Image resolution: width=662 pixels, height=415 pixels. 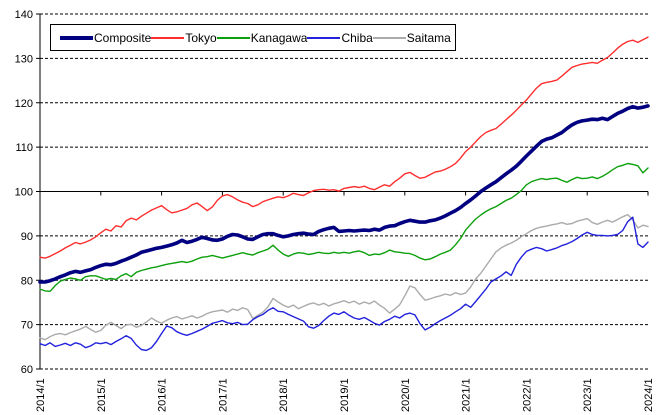 What do you see at coordinates (324, 37) in the screenshot?
I see `chiba-line-swatch` at bounding box center [324, 37].